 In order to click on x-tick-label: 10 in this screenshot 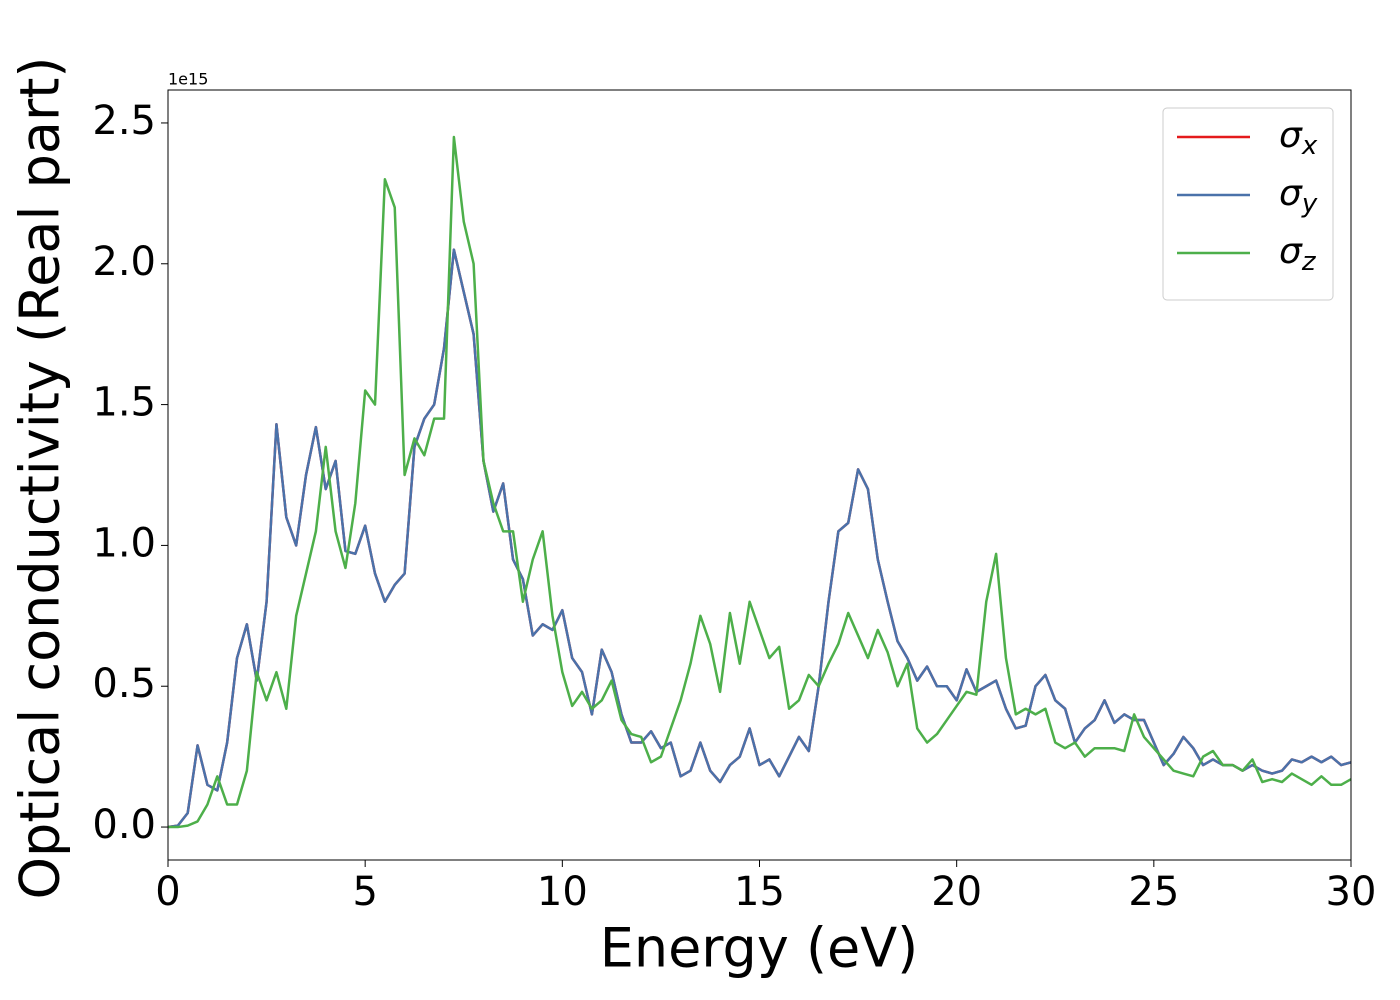, I will do `click(562, 892)`.